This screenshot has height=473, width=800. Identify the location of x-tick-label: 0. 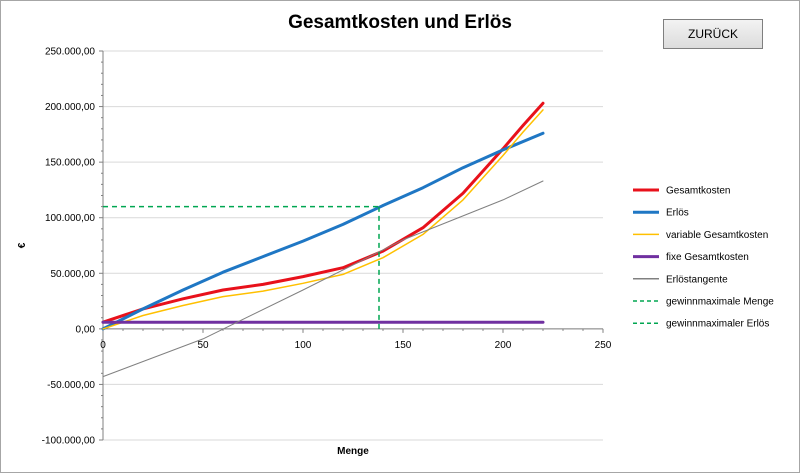
(103, 345).